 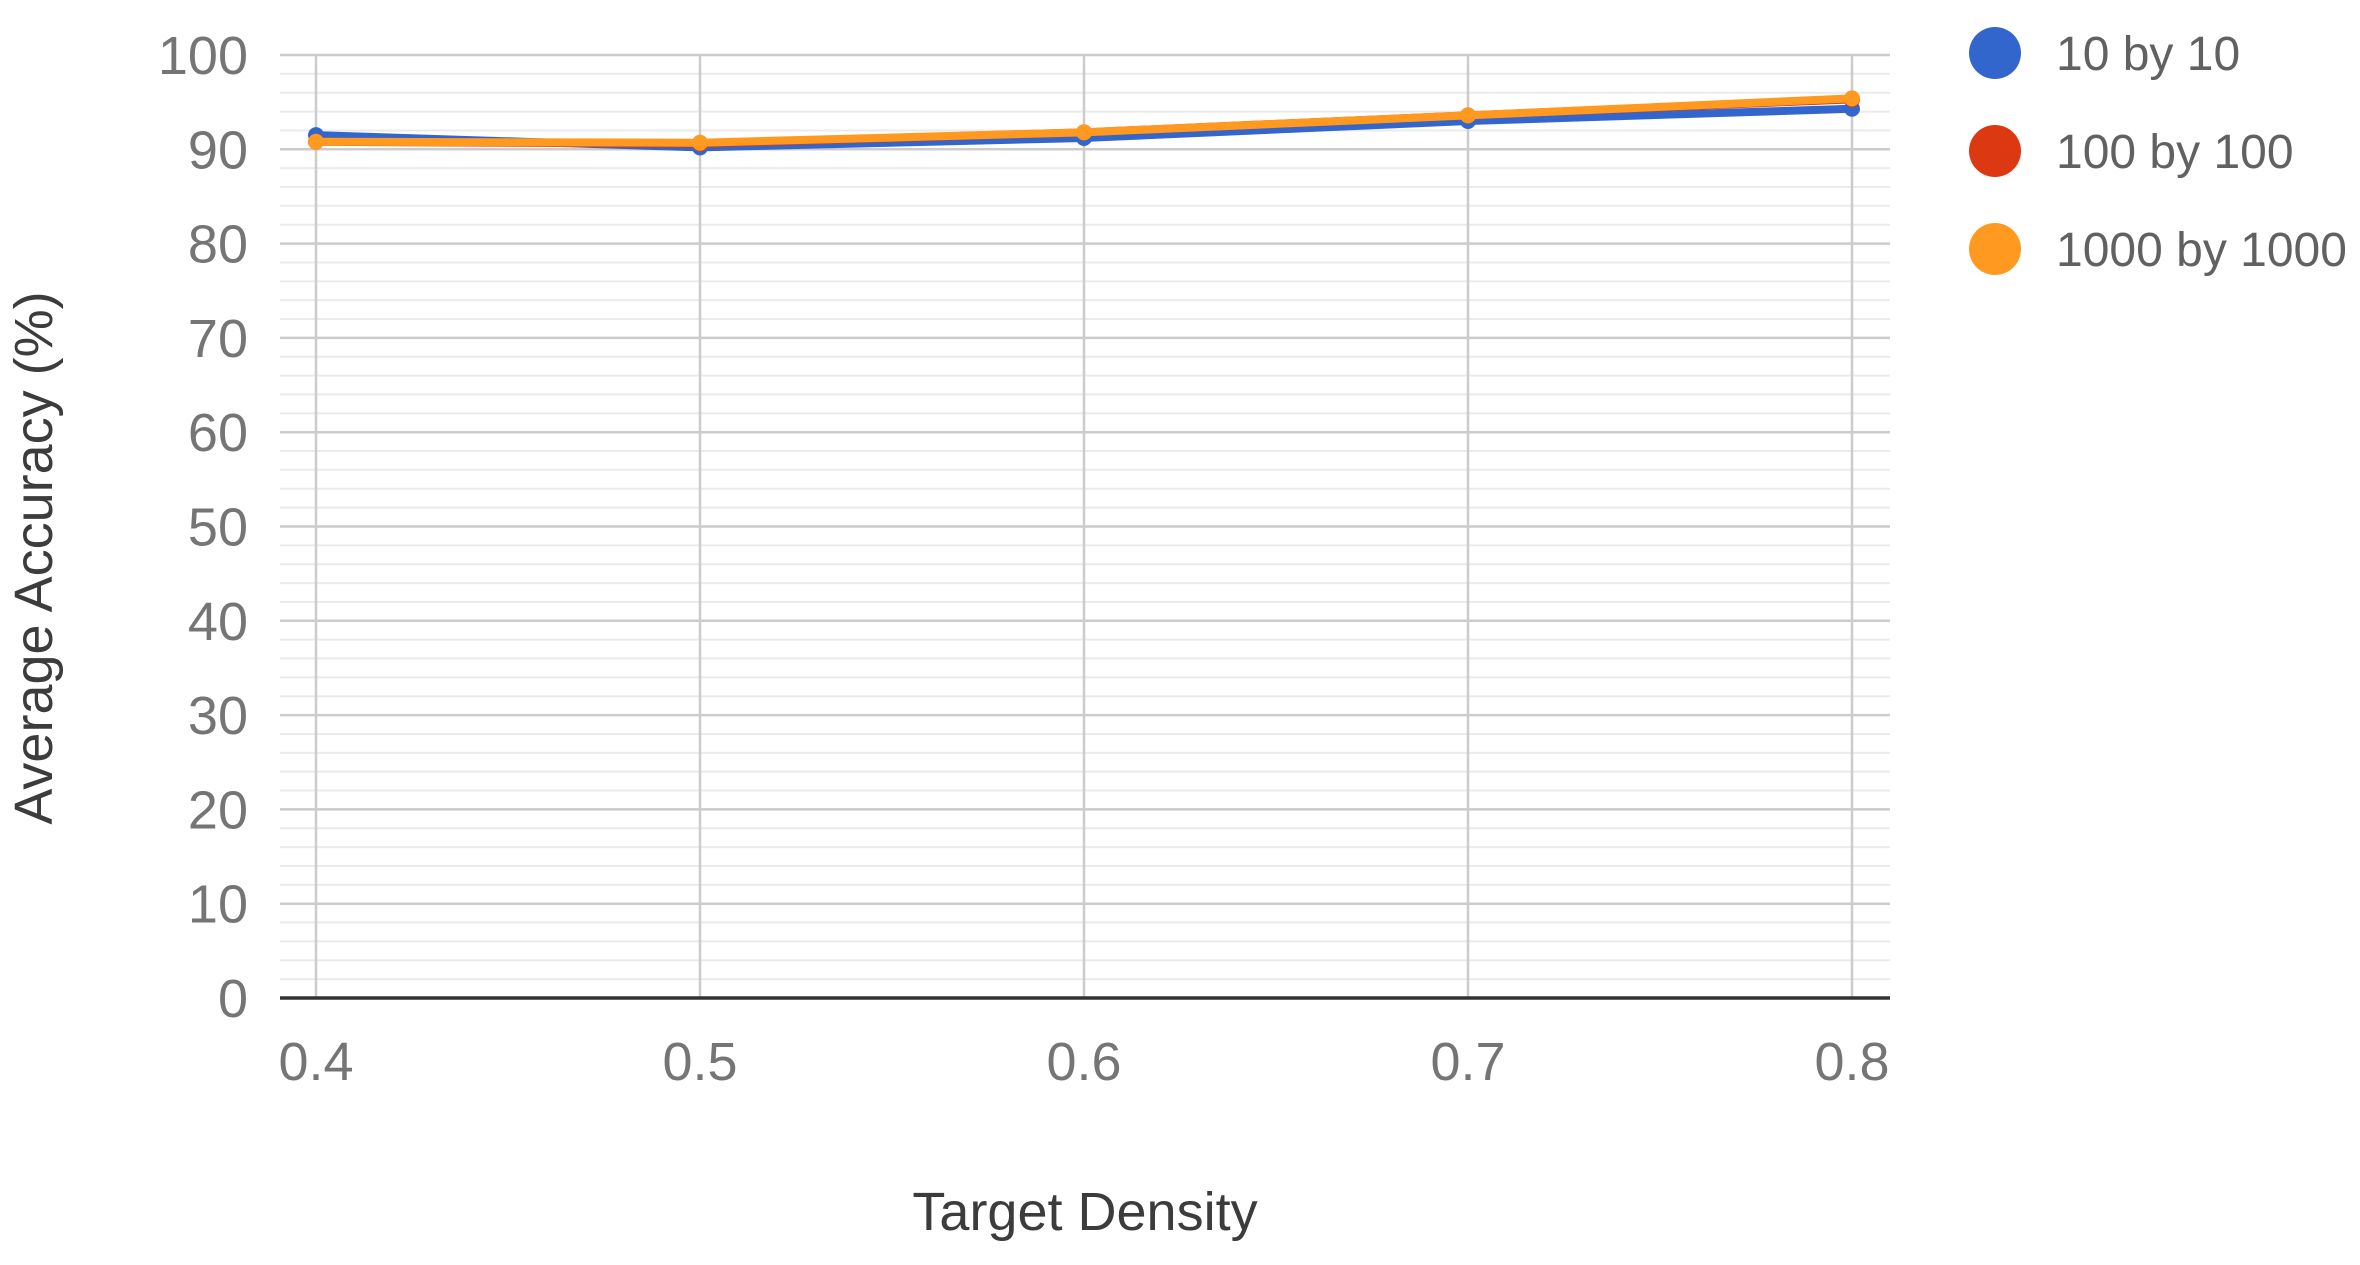 What do you see at coordinates (1467, 1062) in the screenshot?
I see `x-tick-label: 0.7` at bounding box center [1467, 1062].